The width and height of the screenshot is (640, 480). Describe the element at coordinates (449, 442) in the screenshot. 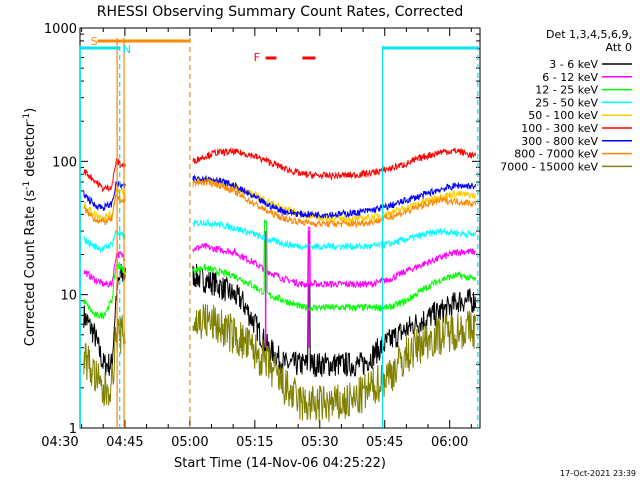

I see `x-tick-label: 06:00` at that location.